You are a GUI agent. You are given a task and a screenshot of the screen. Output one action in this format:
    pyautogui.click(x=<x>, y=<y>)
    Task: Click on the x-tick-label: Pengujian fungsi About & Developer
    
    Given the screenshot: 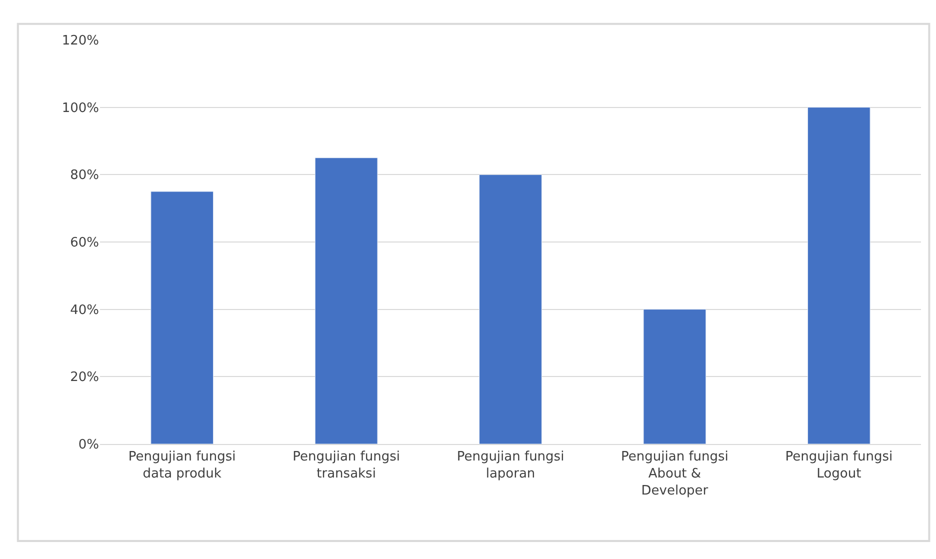 What is the action you would take?
    pyautogui.click(x=674, y=474)
    